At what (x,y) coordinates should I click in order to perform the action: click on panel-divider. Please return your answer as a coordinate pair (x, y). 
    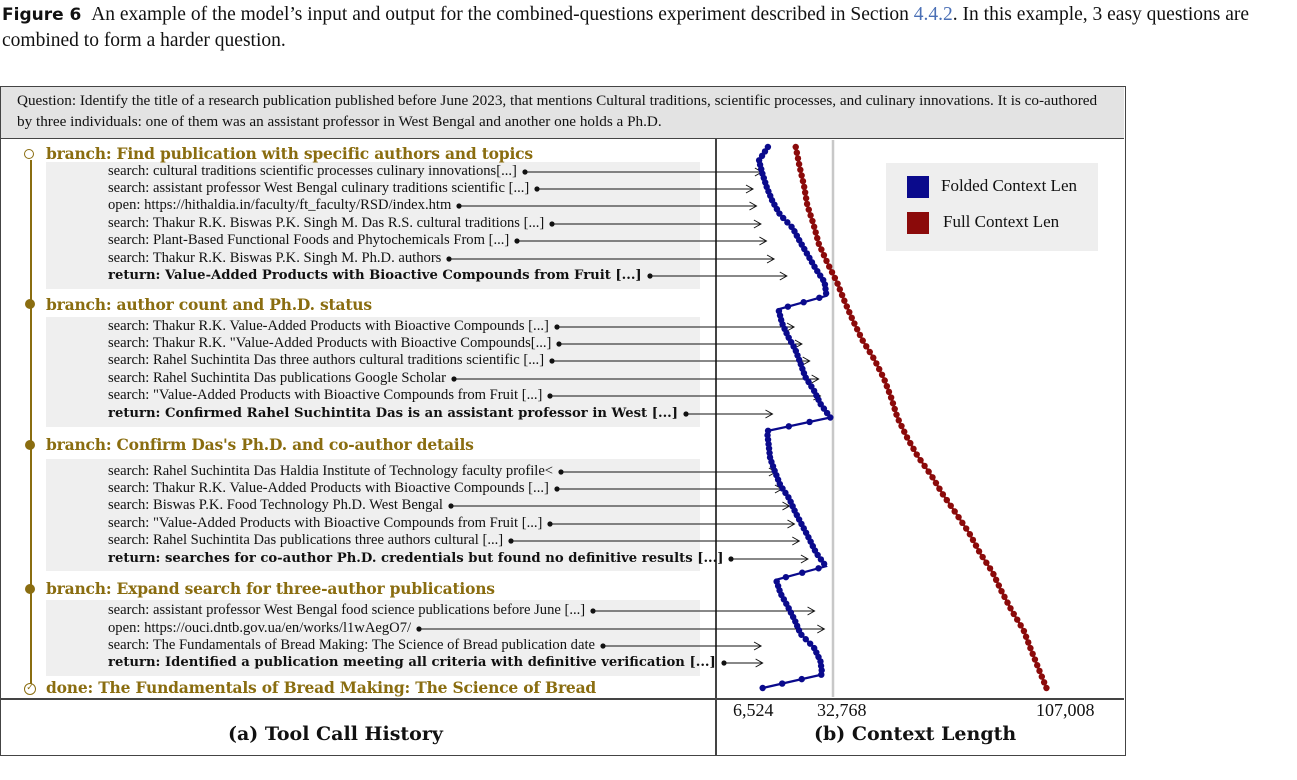
    Looking at the image, I should click on (716, 447).